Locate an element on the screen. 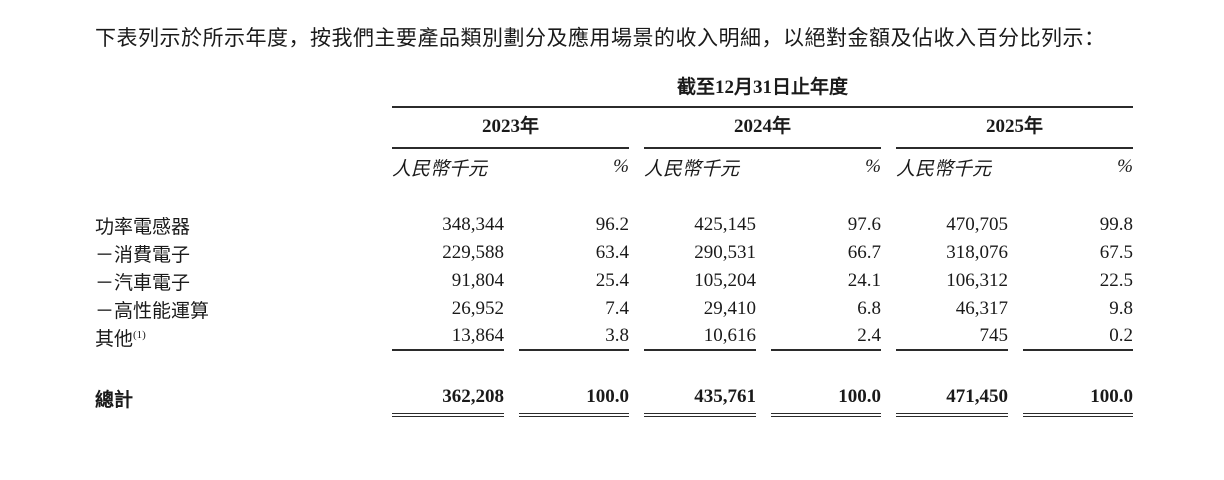 This screenshot has width=1224, height=480. percent-cell: 25.4 is located at coordinates (612, 280).